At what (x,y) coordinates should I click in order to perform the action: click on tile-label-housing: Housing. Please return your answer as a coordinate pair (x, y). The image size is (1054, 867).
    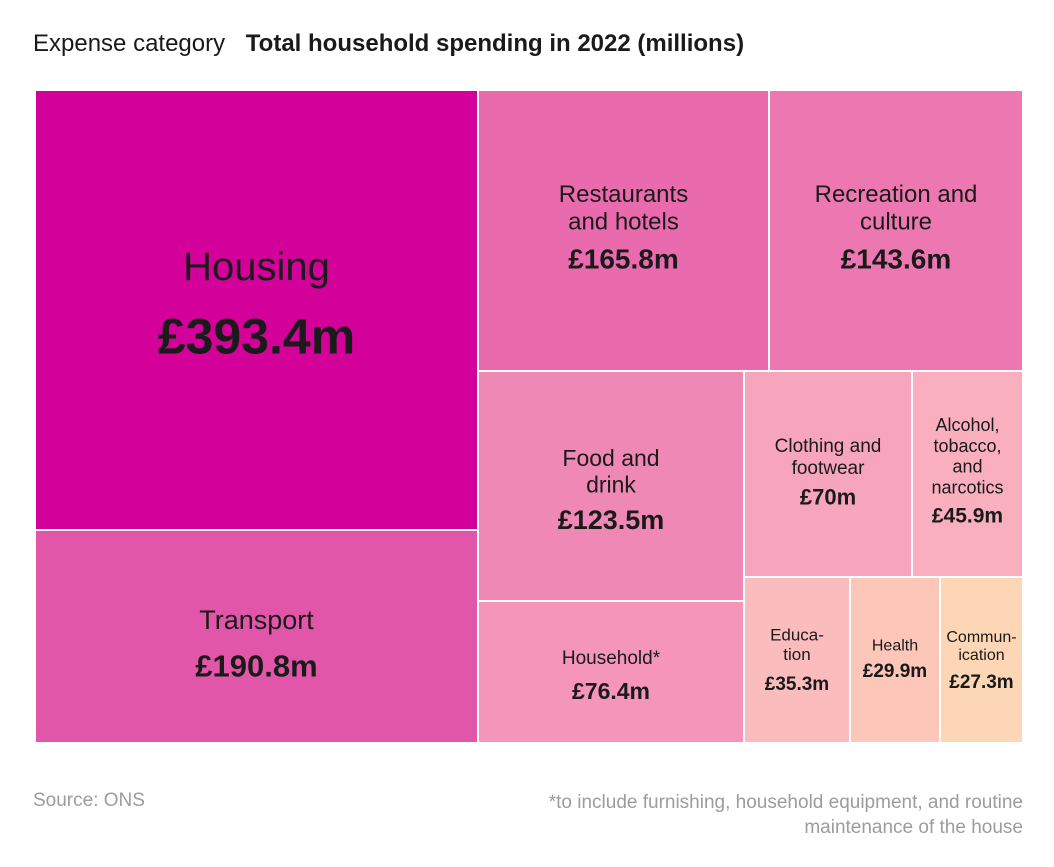
    Looking at the image, I should click on (256, 267).